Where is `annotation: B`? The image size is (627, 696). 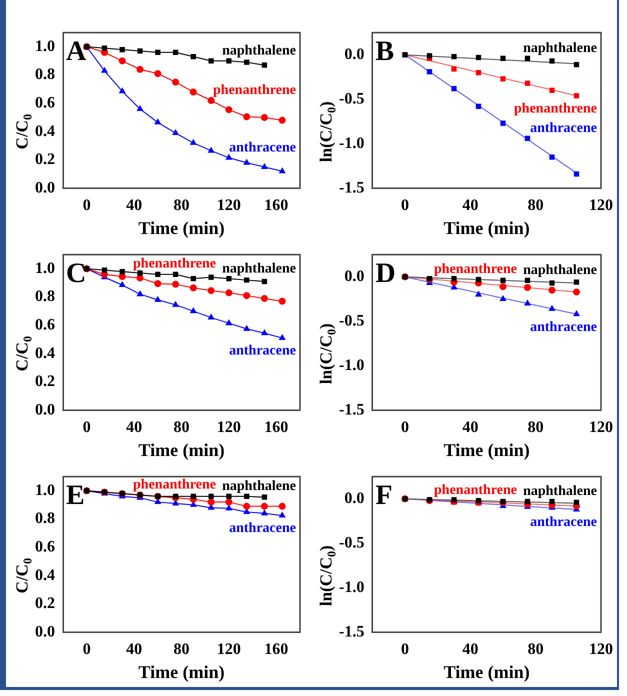 annotation: B is located at coordinates (384, 51).